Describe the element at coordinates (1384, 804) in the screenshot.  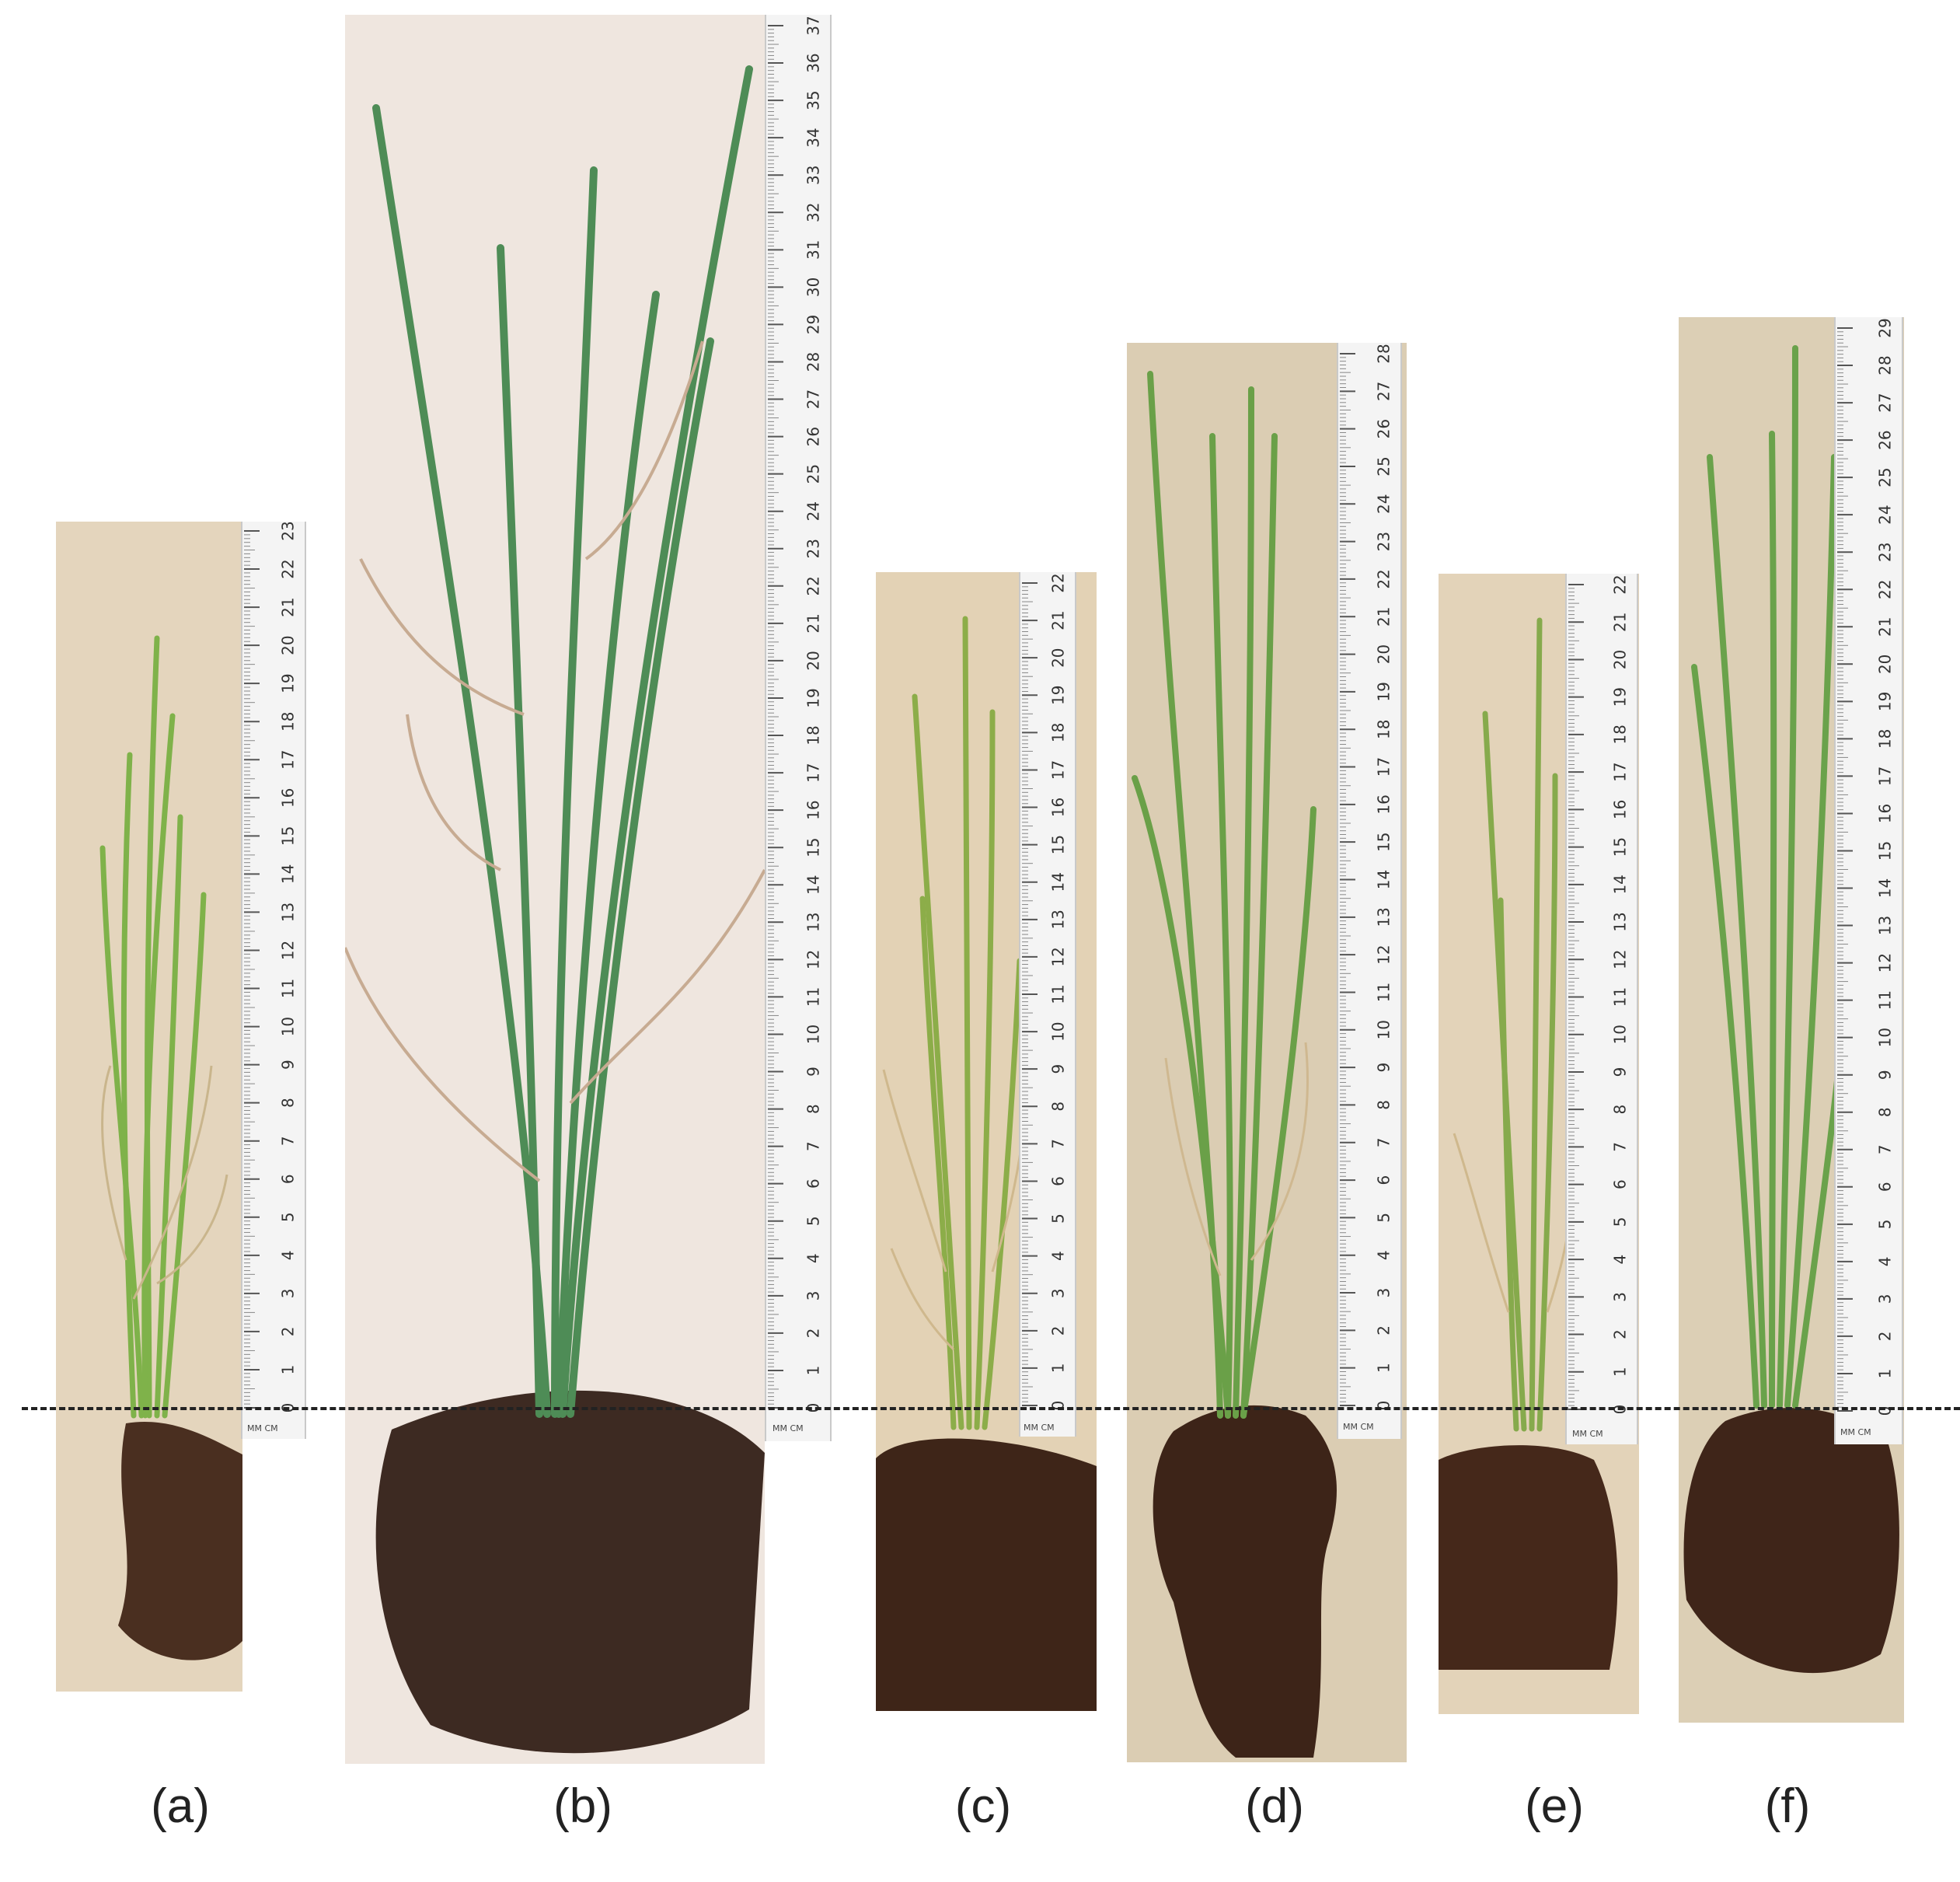
I see `ruler-d-cm-label: 16` at that location.